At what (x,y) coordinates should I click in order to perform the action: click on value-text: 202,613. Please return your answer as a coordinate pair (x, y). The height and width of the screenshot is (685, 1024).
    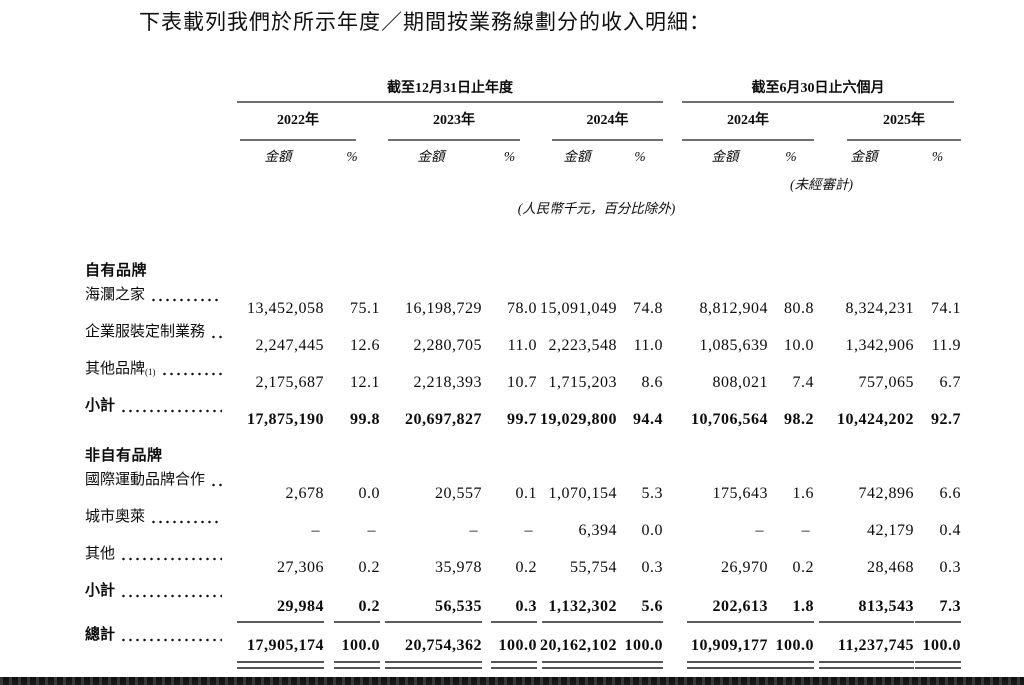
    Looking at the image, I should click on (740, 606).